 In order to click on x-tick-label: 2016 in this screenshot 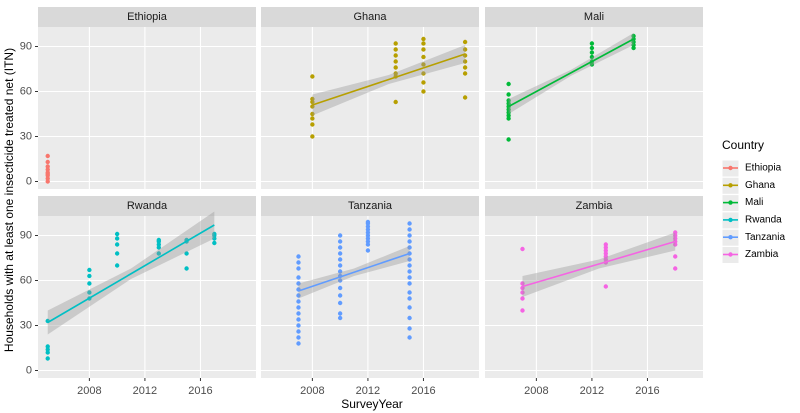, I will do `click(200, 391)`.